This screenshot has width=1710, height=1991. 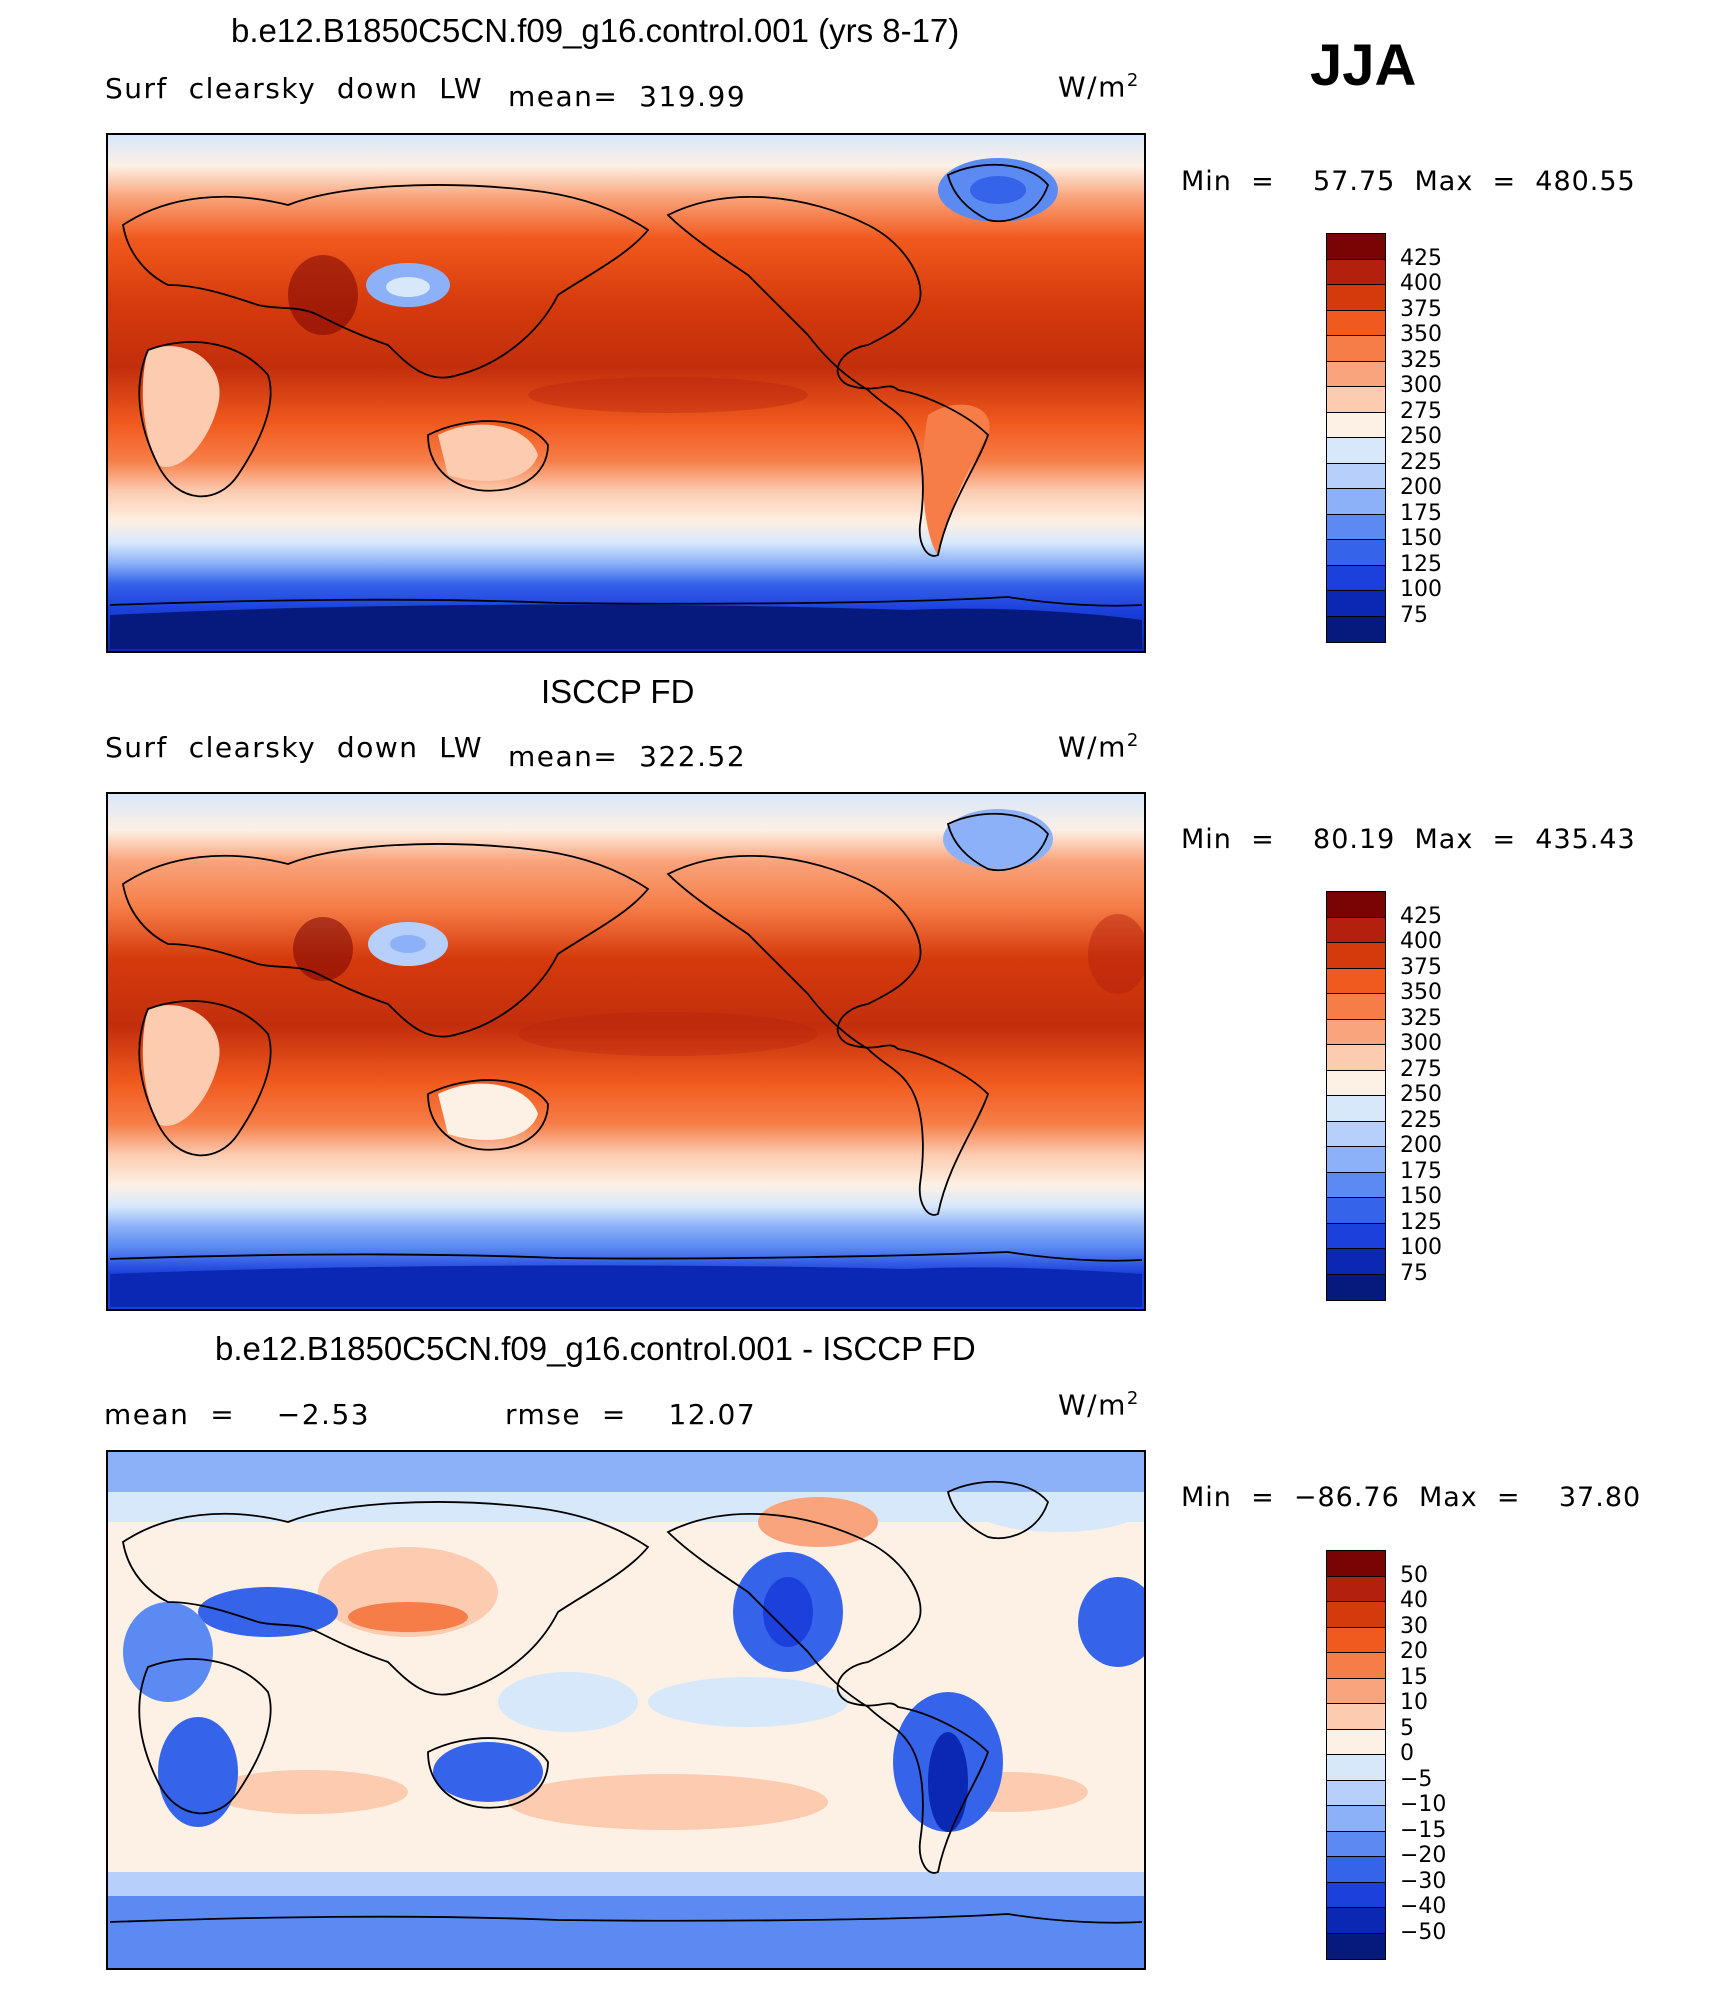 I want to click on panel1-units-label: W/m2, so click(x=1099, y=87).